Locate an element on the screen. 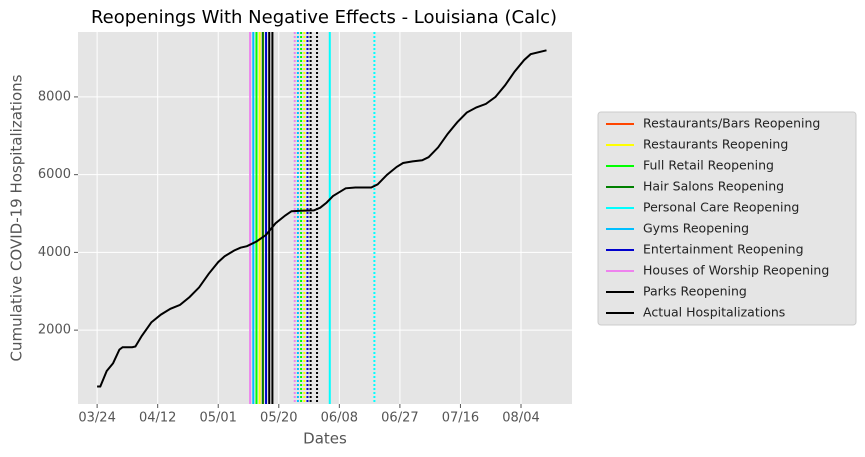  legend-label: Houses of Worship Reopening is located at coordinates (736, 270).